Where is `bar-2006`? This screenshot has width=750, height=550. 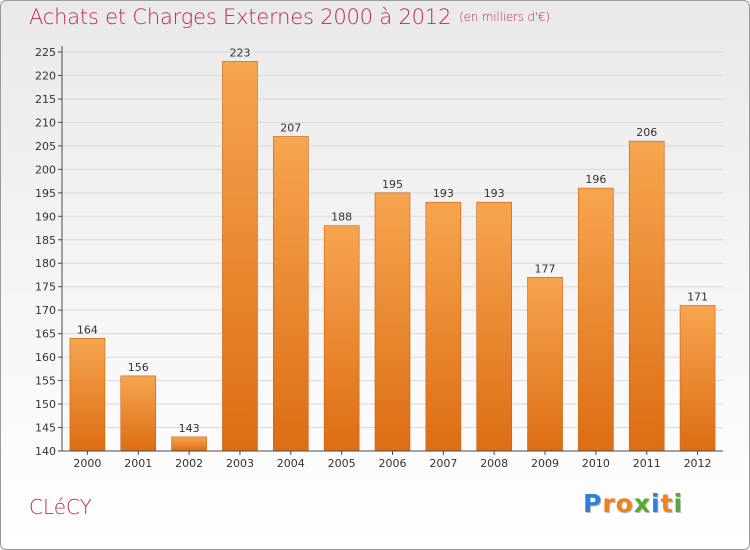 bar-2006 is located at coordinates (392, 322).